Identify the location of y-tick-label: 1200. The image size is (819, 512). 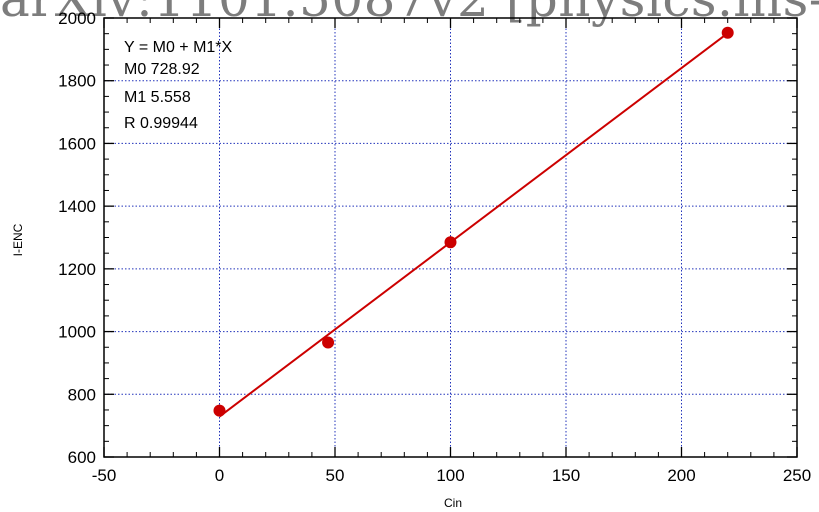
(77, 269).